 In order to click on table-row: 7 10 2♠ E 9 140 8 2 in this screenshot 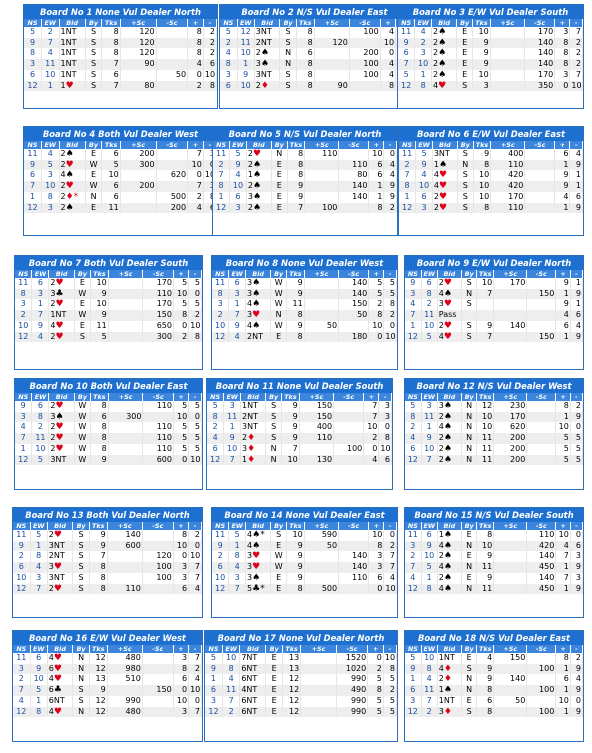, I will do `click(490, 64)`.